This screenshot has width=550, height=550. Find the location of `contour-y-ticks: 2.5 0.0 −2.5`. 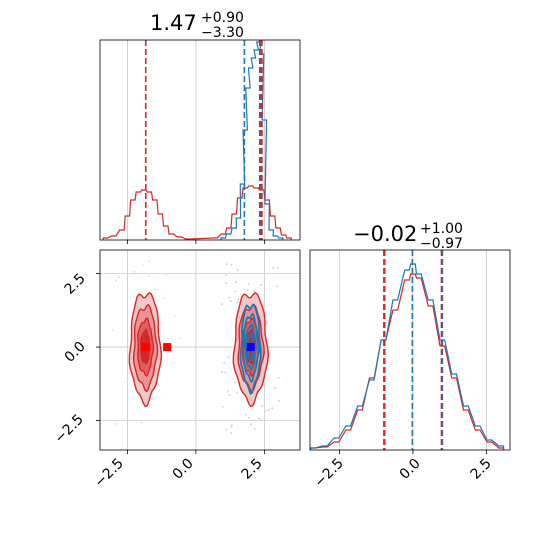

contour-y-ticks: 2.5 0.0 −2.5 is located at coordinates (69, 359).